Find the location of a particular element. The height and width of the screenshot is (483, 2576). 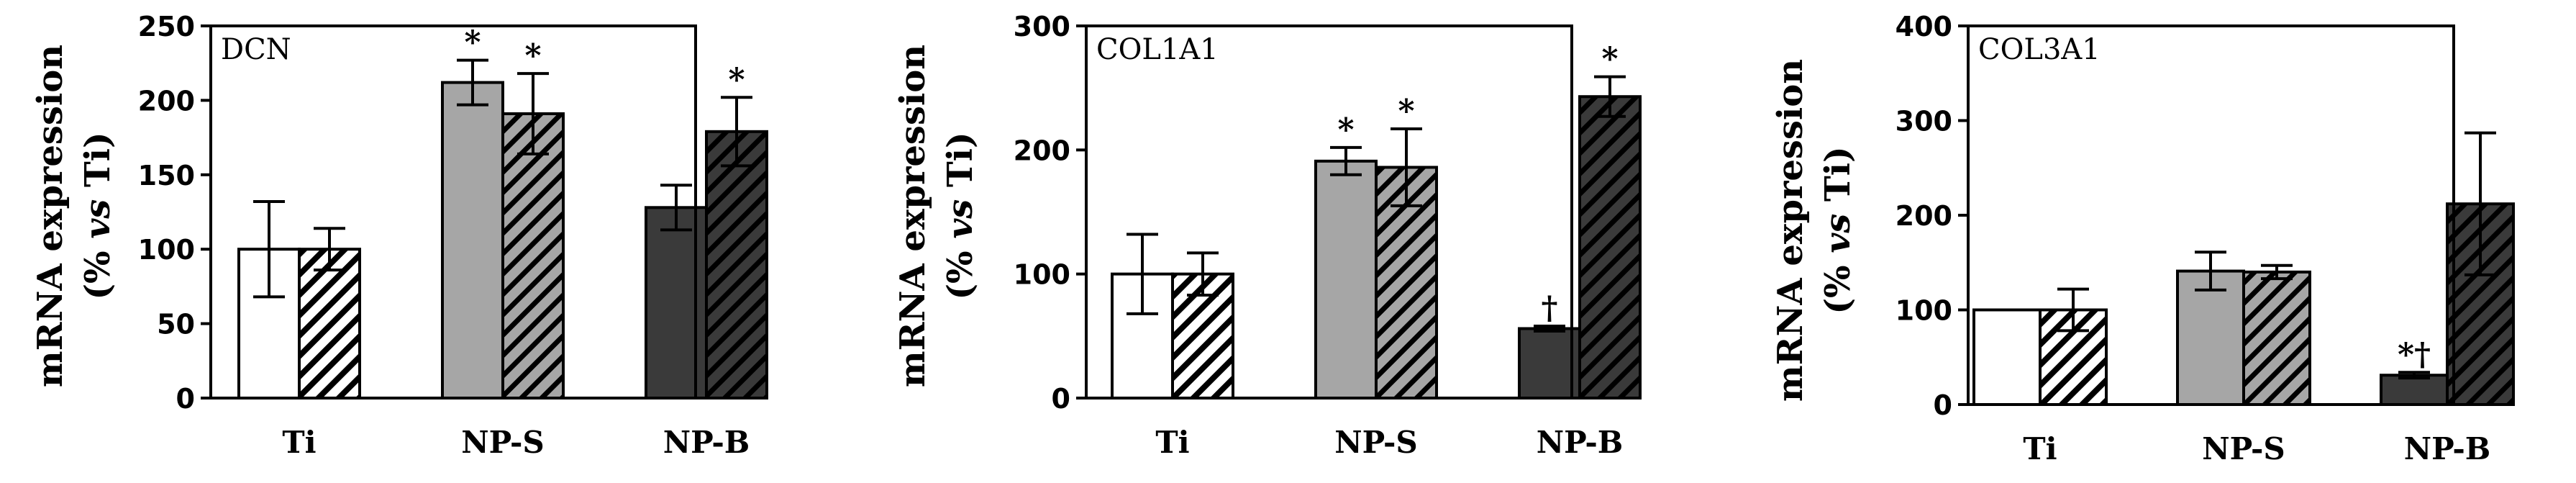

y-tick-label: 150 is located at coordinates (167, 175).